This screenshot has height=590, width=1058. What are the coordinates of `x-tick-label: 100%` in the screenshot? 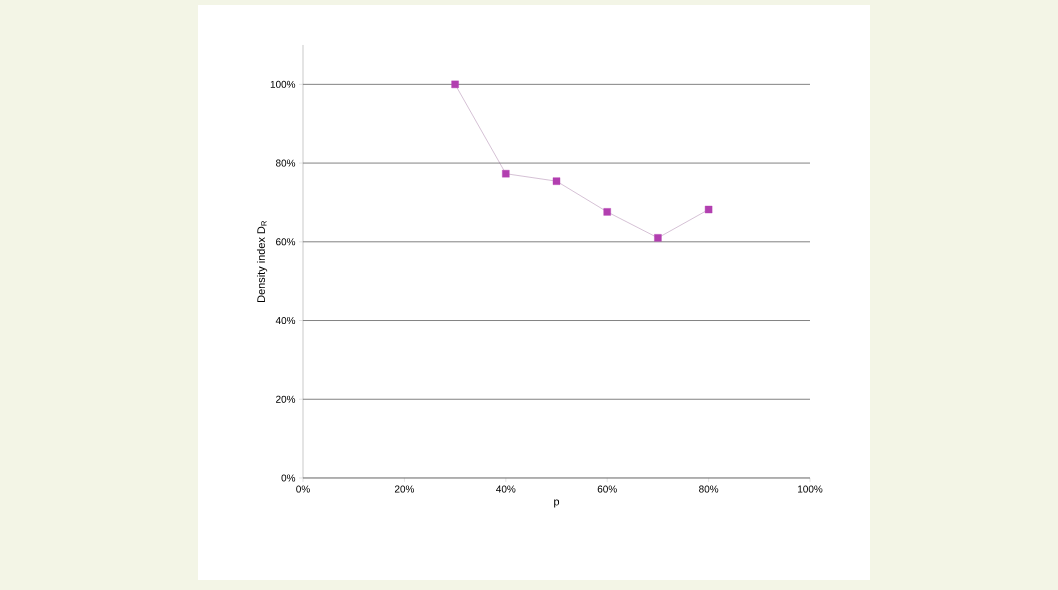 It's located at (810, 489).